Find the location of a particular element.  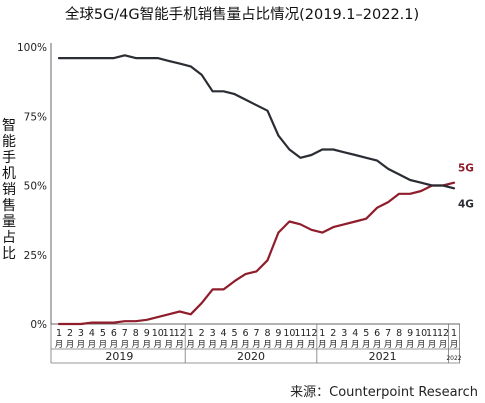

y-axis-label-char: 机 is located at coordinates (9, 174).